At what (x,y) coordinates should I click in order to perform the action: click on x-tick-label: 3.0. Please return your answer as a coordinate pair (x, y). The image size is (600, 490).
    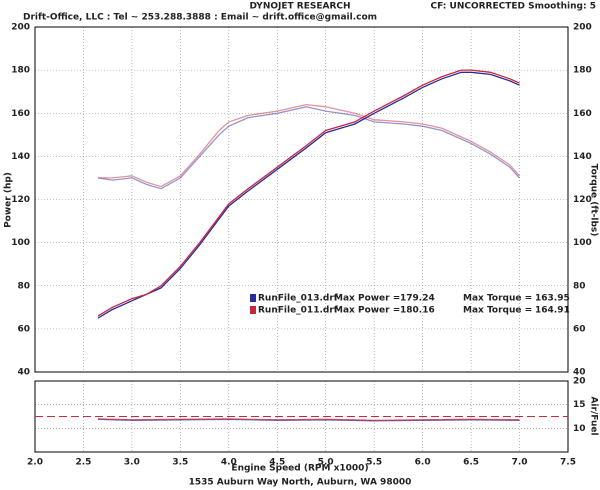
    Looking at the image, I should click on (132, 463).